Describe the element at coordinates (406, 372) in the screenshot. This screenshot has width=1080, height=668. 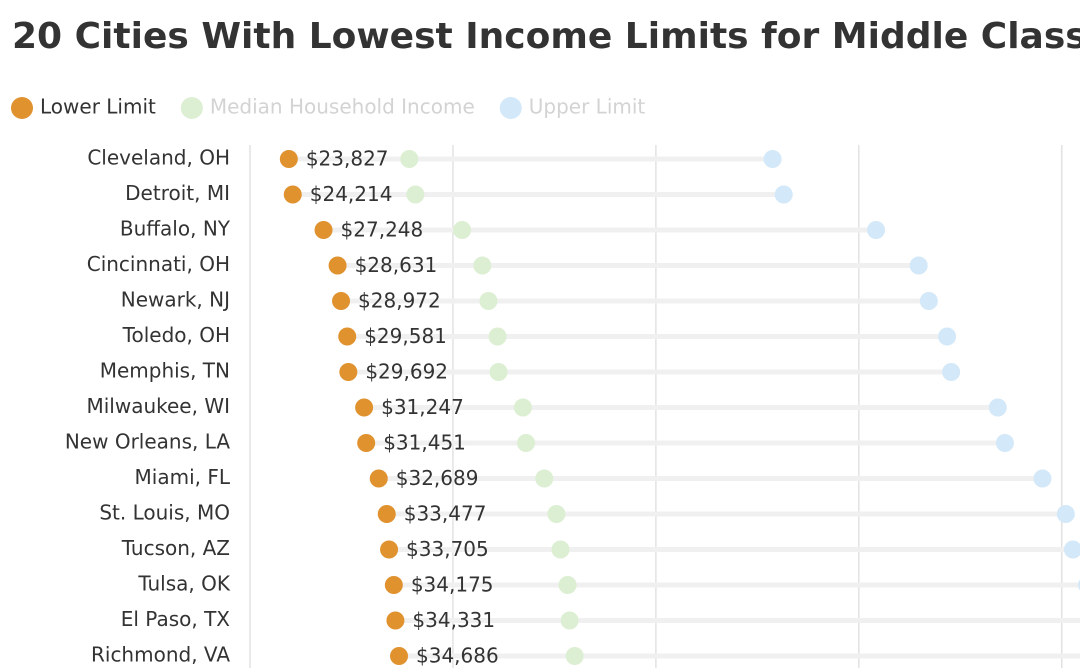
I see `value-label: $29,692` at that location.